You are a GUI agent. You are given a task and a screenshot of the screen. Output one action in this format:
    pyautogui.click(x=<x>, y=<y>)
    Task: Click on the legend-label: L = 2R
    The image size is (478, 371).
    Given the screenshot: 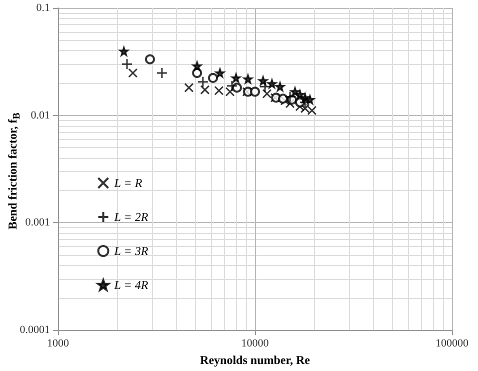 What is the action you would take?
    pyautogui.click(x=131, y=217)
    